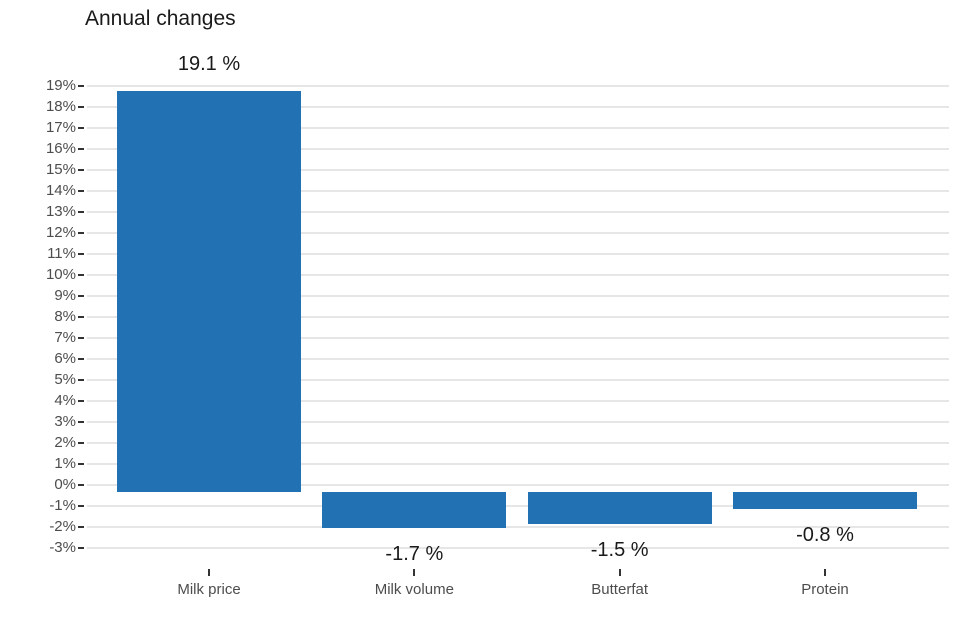 This screenshot has height=640, width=960. Describe the element at coordinates (209, 63) in the screenshot. I see `bar-value-label: 19.1 %` at that location.